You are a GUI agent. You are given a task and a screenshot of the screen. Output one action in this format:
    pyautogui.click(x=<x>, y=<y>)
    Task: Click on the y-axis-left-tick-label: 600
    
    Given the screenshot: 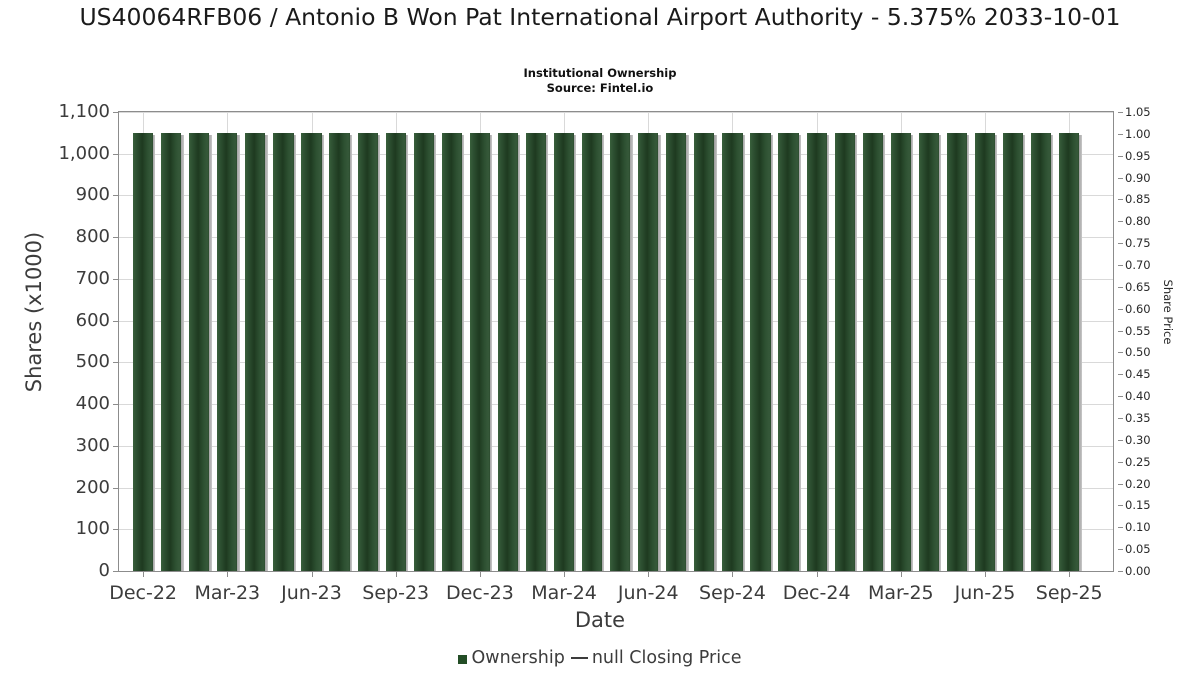 What is the action you would take?
    pyautogui.click(x=92, y=320)
    